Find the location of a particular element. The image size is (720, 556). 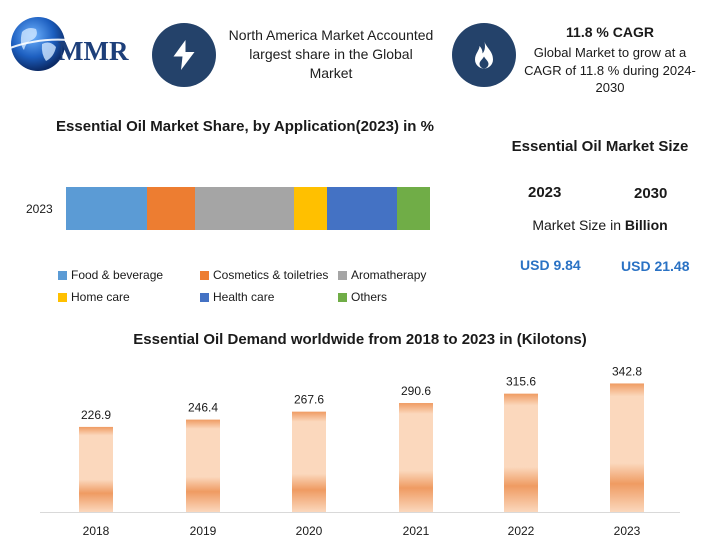

demand-bar-2021 is located at coordinates (416, 457).